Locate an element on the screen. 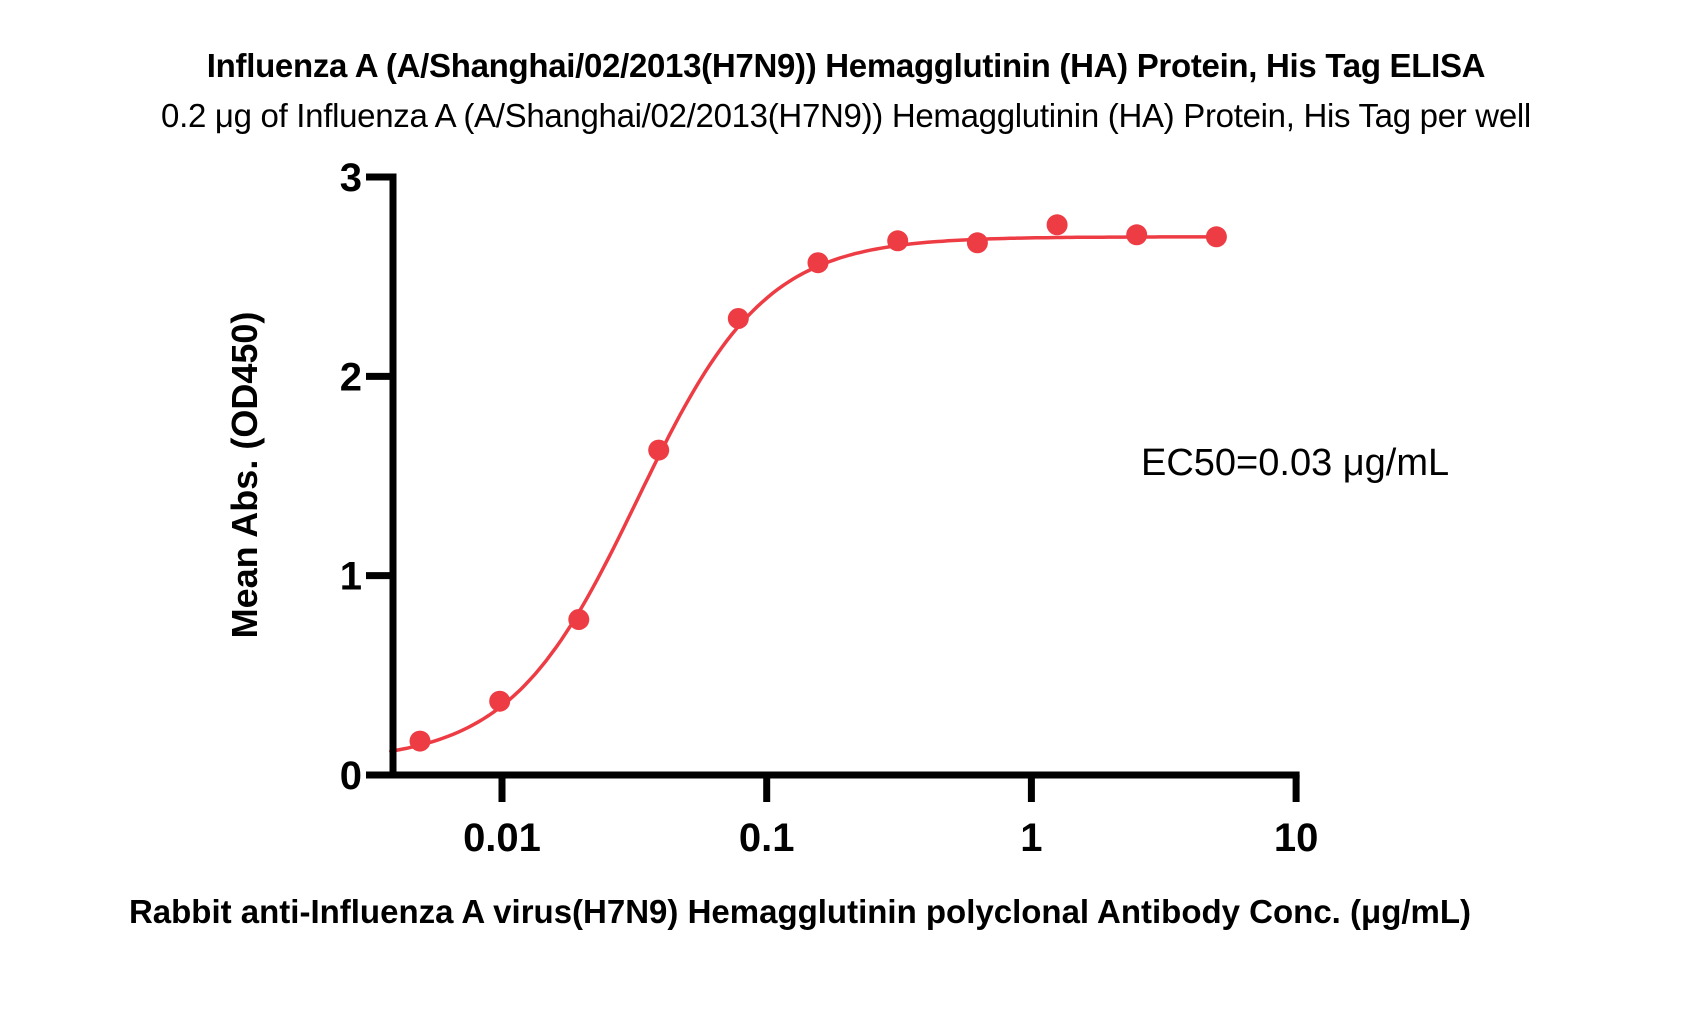  x-tick-label: 10 is located at coordinates (1296, 838).